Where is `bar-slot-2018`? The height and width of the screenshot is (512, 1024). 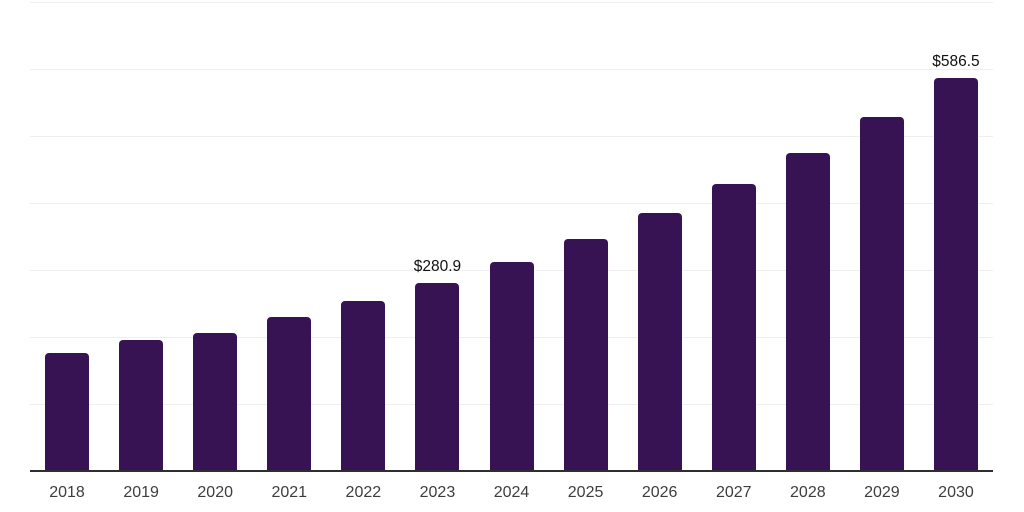
bar-slot-2018 is located at coordinates (67, 236).